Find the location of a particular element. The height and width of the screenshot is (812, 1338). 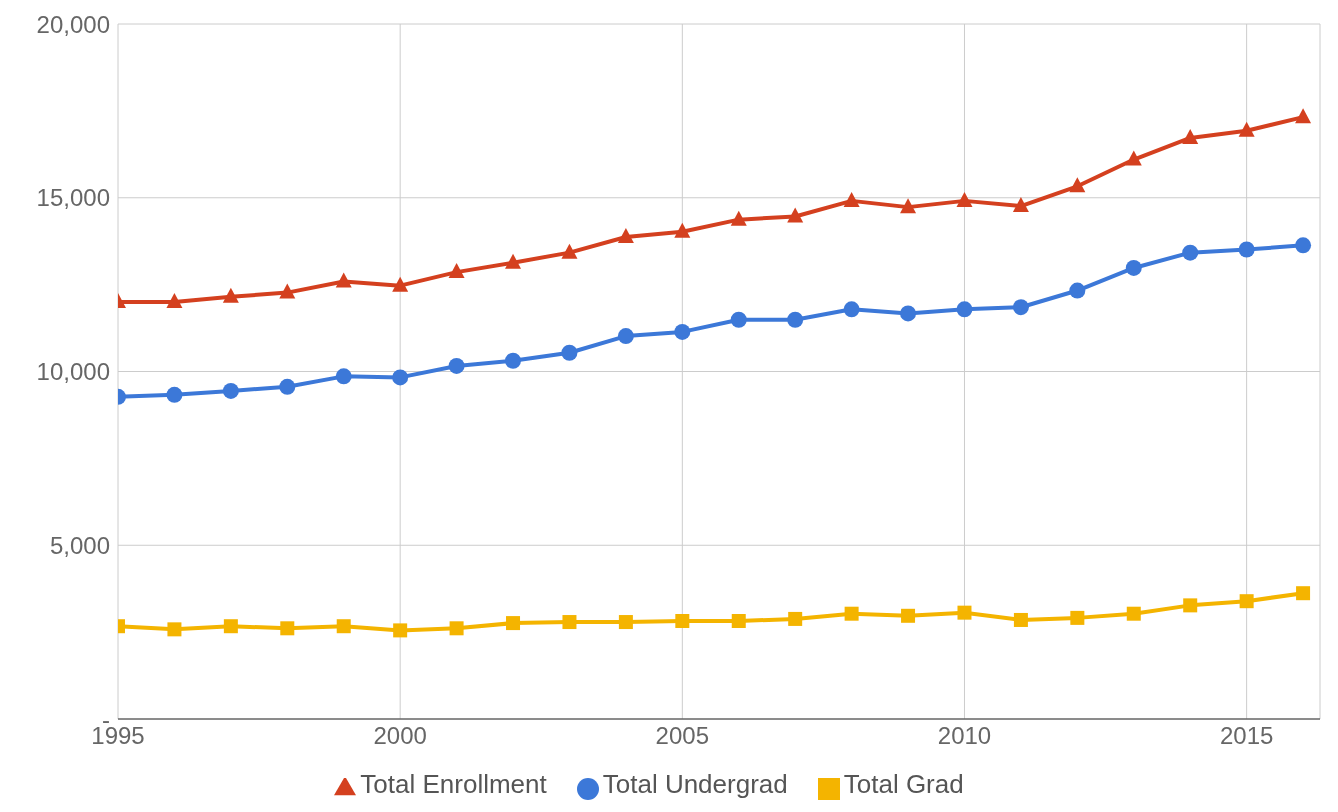

y-tick-label: 5,000 is located at coordinates (79, 545).